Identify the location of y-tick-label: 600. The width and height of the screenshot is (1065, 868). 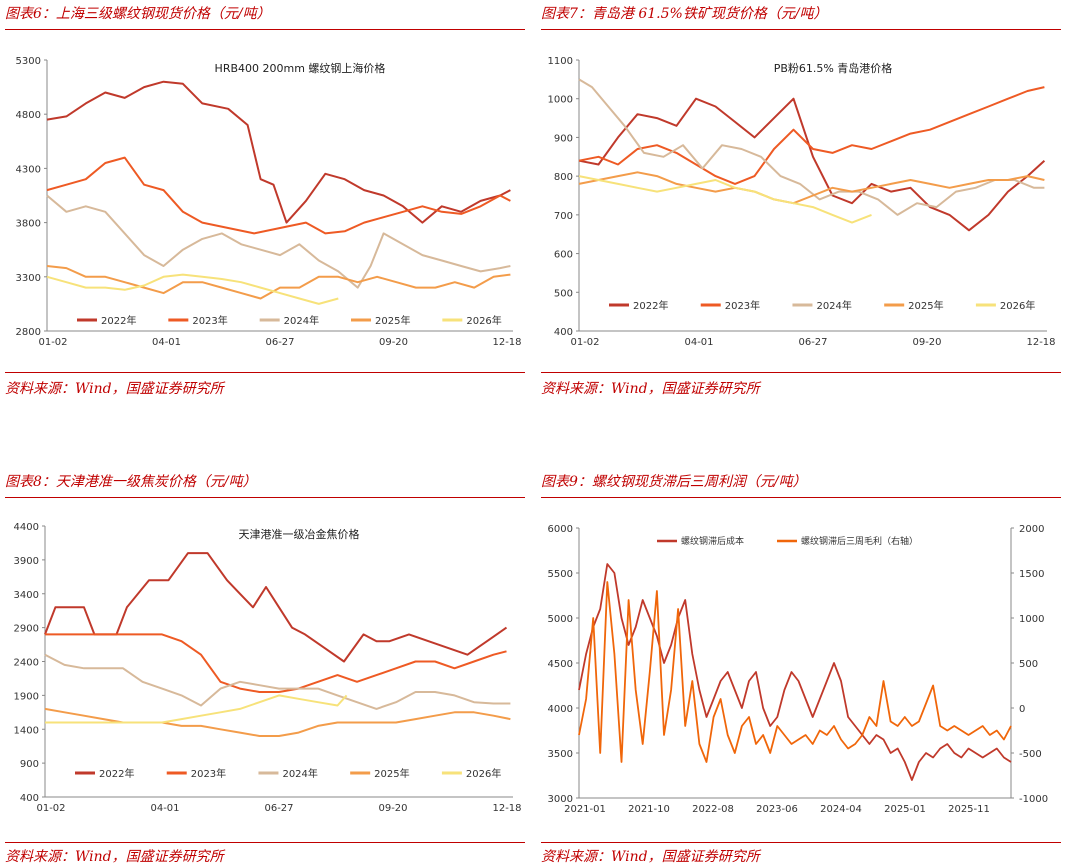
(563, 255).